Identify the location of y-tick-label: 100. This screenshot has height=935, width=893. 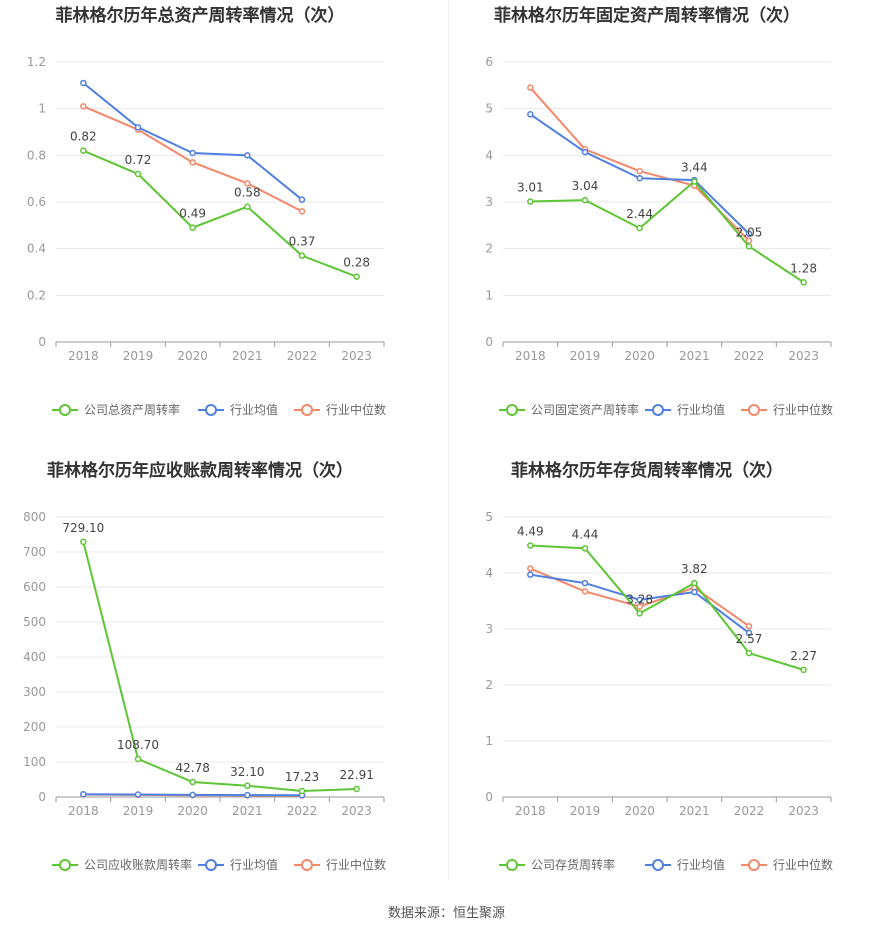
(34, 762).